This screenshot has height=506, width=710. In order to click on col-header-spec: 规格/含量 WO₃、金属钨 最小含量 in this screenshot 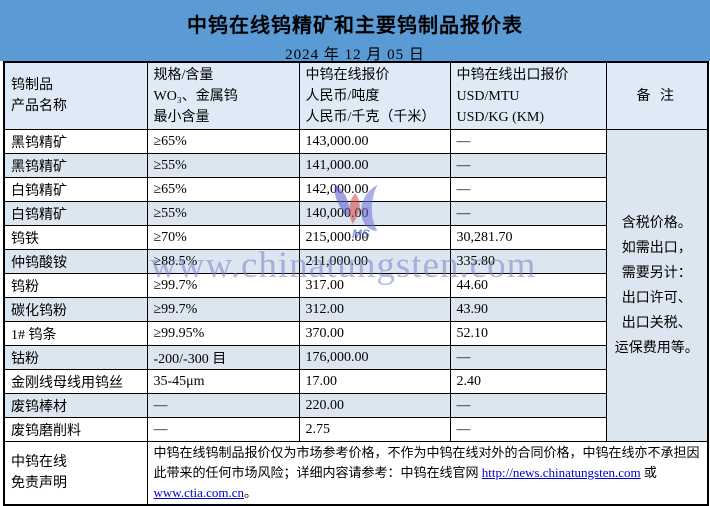, I will do `click(223, 95)`.